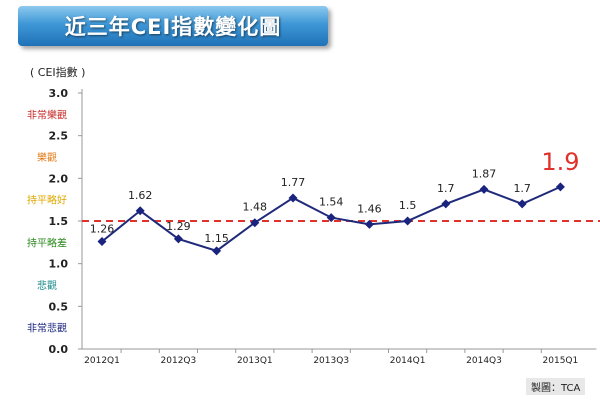  I want to click on data-label: 1.87, so click(484, 173).